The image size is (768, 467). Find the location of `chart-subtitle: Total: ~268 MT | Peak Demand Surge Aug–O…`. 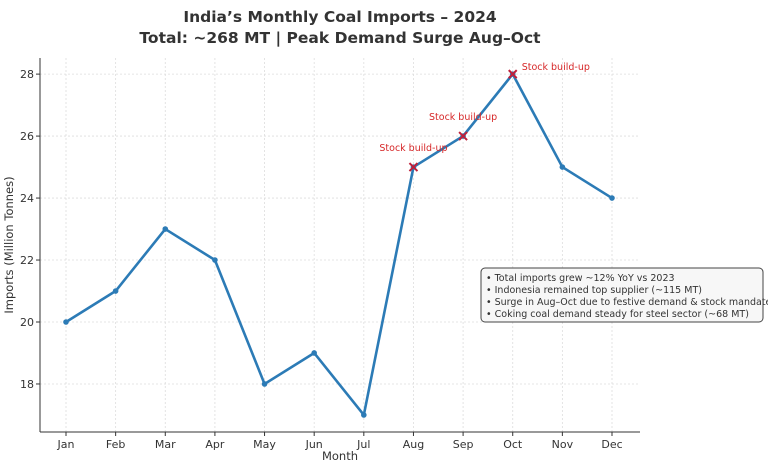

chart-subtitle: Total: ~268 MT | Peak Demand Surge Aug–O… is located at coordinates (340, 38).